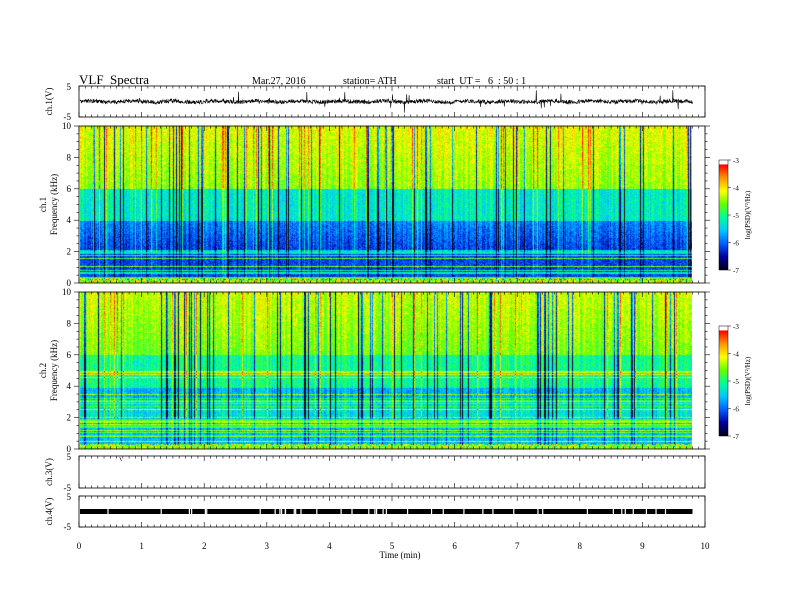 Image resolution: width=792 pixels, height=612 pixels. I want to click on station-label: station= ATH, so click(370, 81).